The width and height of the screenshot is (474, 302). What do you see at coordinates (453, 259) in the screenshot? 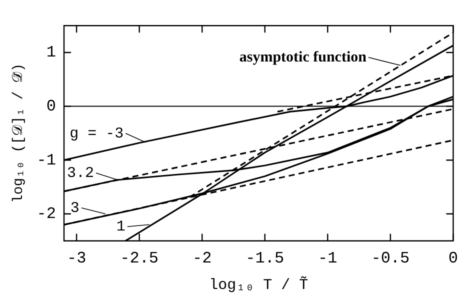
I see `x-tick-label: 0` at bounding box center [453, 259].